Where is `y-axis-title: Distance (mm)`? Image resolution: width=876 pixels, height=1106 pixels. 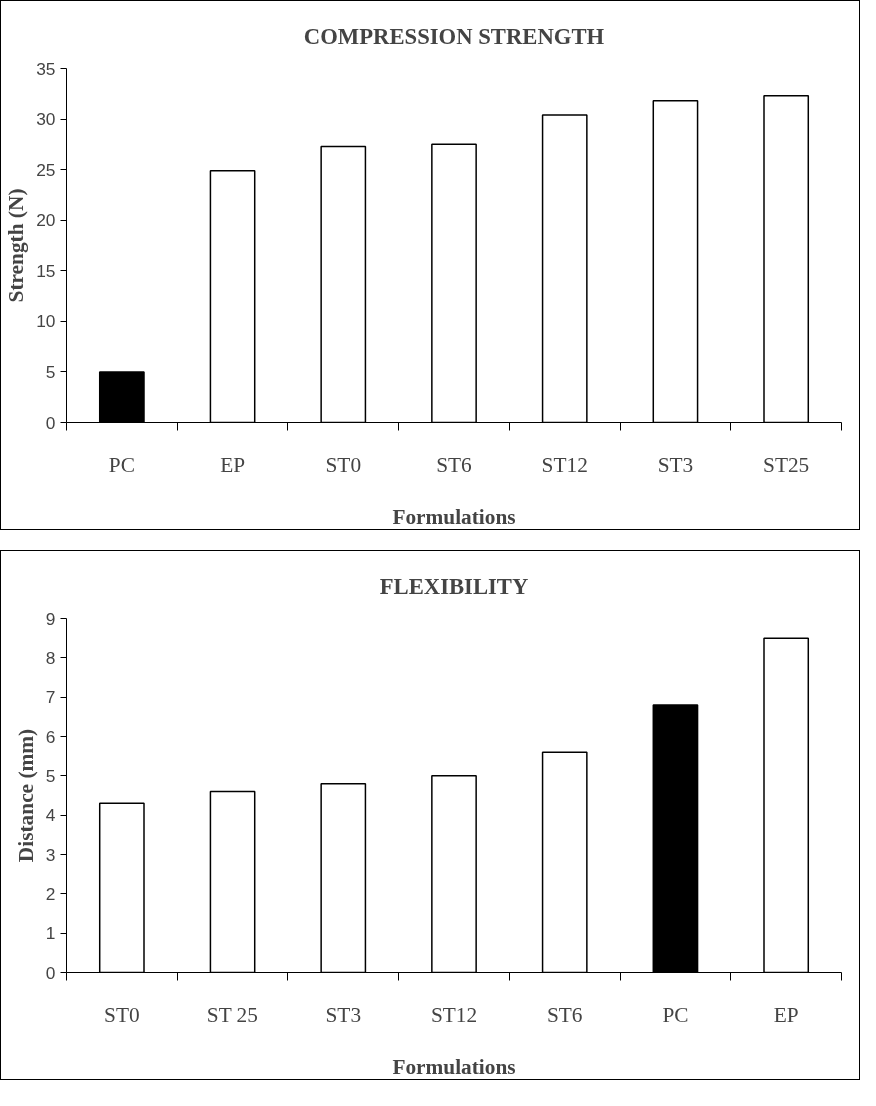
y-axis-title: Distance (mm) is located at coordinates (25, 795).